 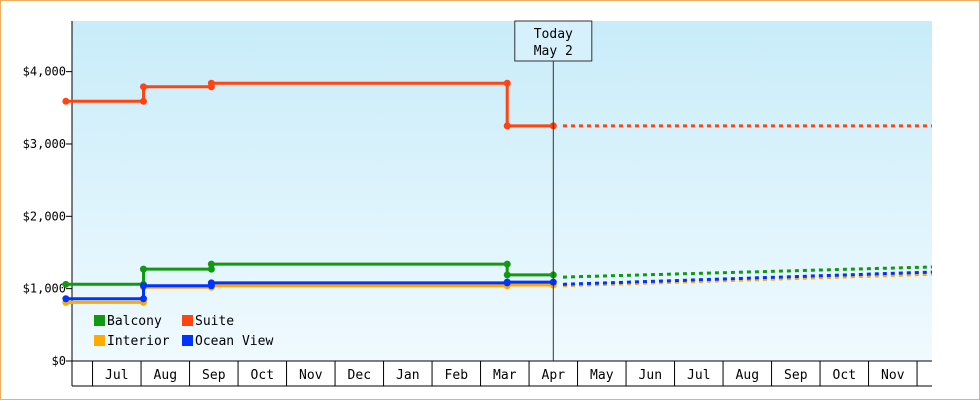 What do you see at coordinates (44, 216) in the screenshot?
I see `y-tick-label: $2,000` at bounding box center [44, 216].